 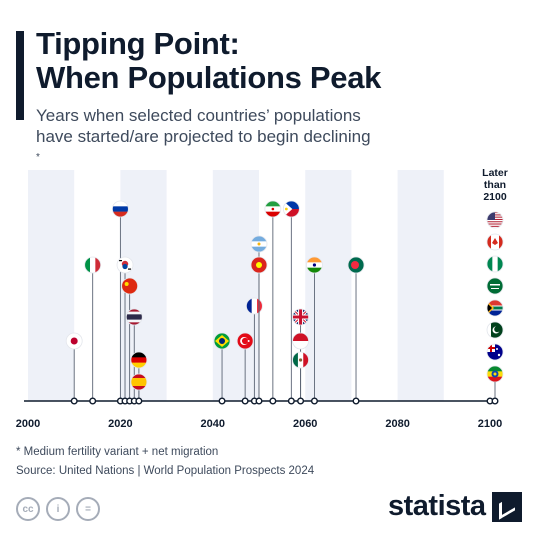 I want to click on title-line-2: When Populations Peak, so click(x=209, y=77).